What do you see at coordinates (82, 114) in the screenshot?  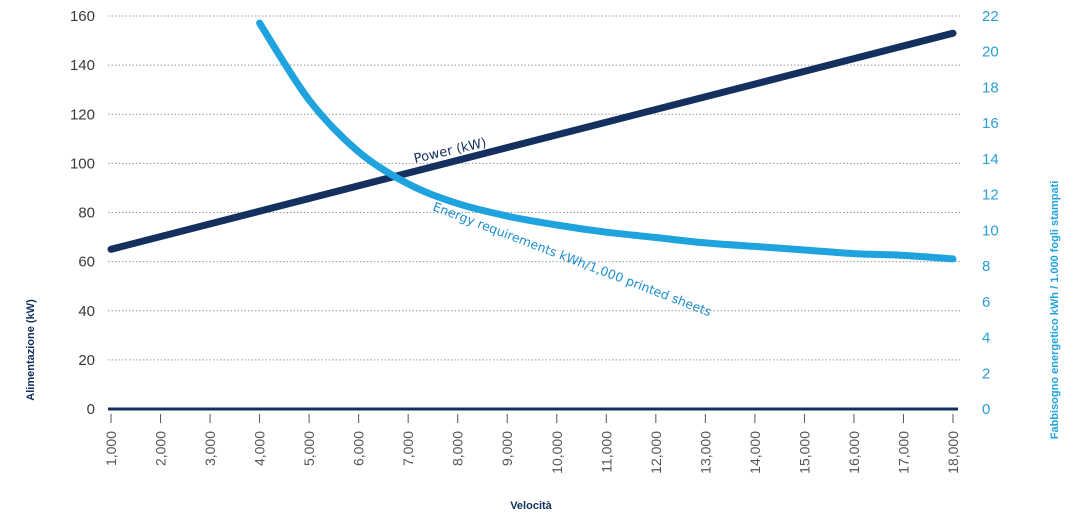 I see `left-tick-label: 120` at bounding box center [82, 114].